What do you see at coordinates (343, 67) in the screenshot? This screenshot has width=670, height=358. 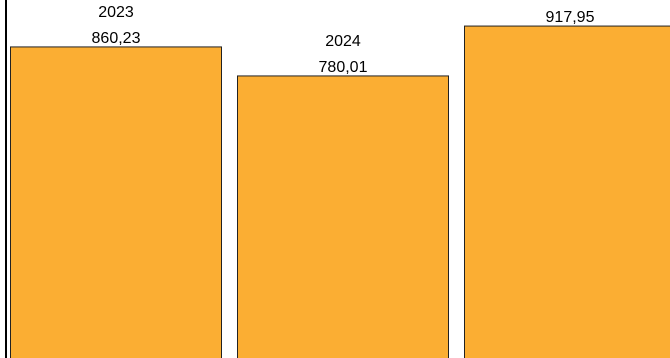 I see `value-label-2024: 780,01` at bounding box center [343, 67].